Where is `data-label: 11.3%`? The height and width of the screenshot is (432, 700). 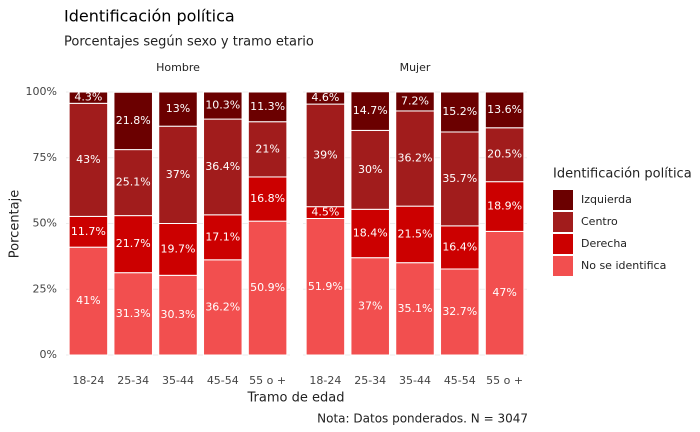
data-label: 11.3% is located at coordinates (267, 106).